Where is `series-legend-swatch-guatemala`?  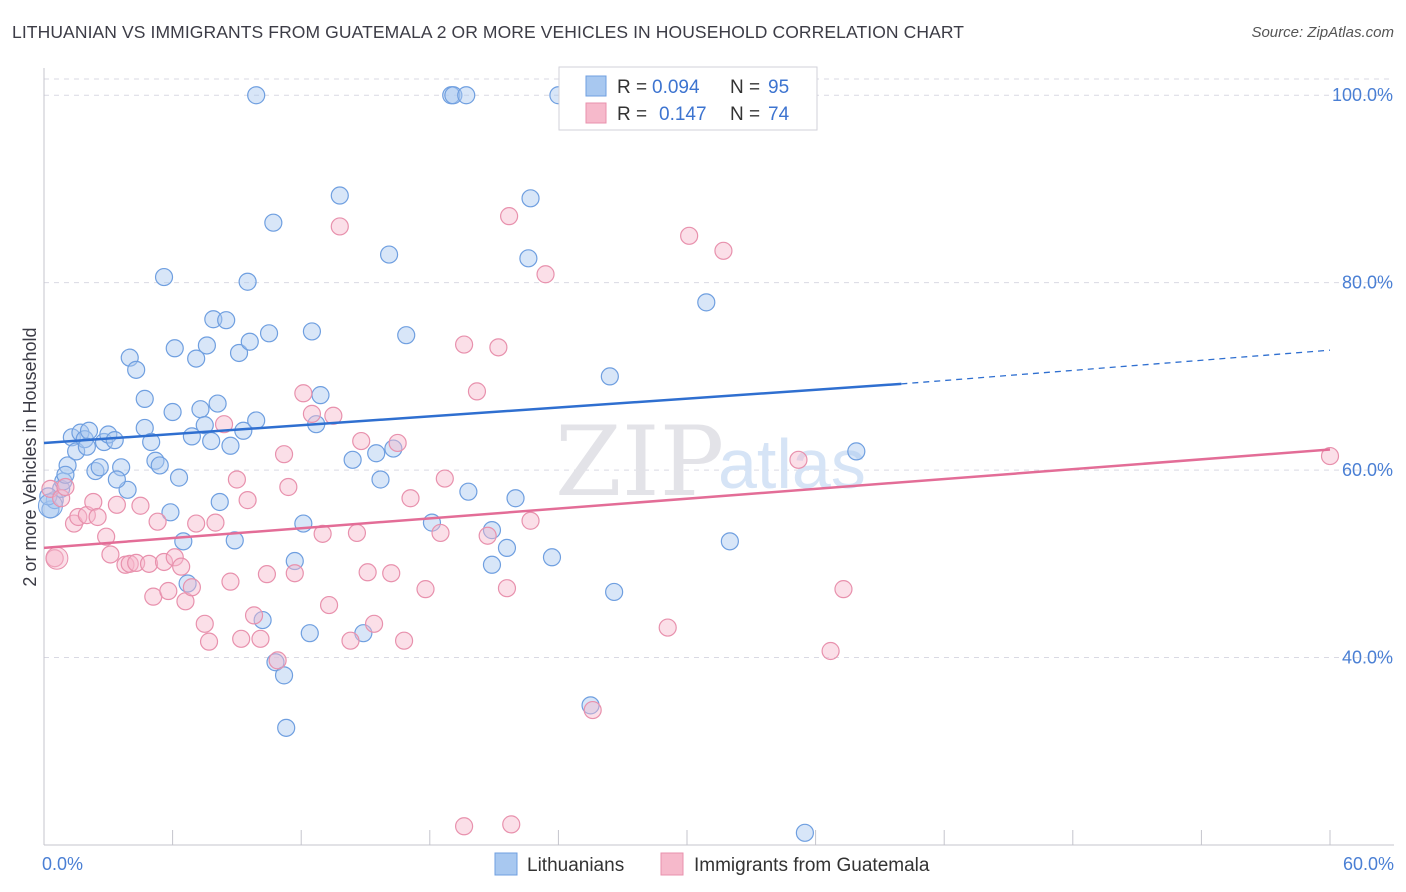
series-legend-swatch-guatemala is located at coordinates (672, 864).